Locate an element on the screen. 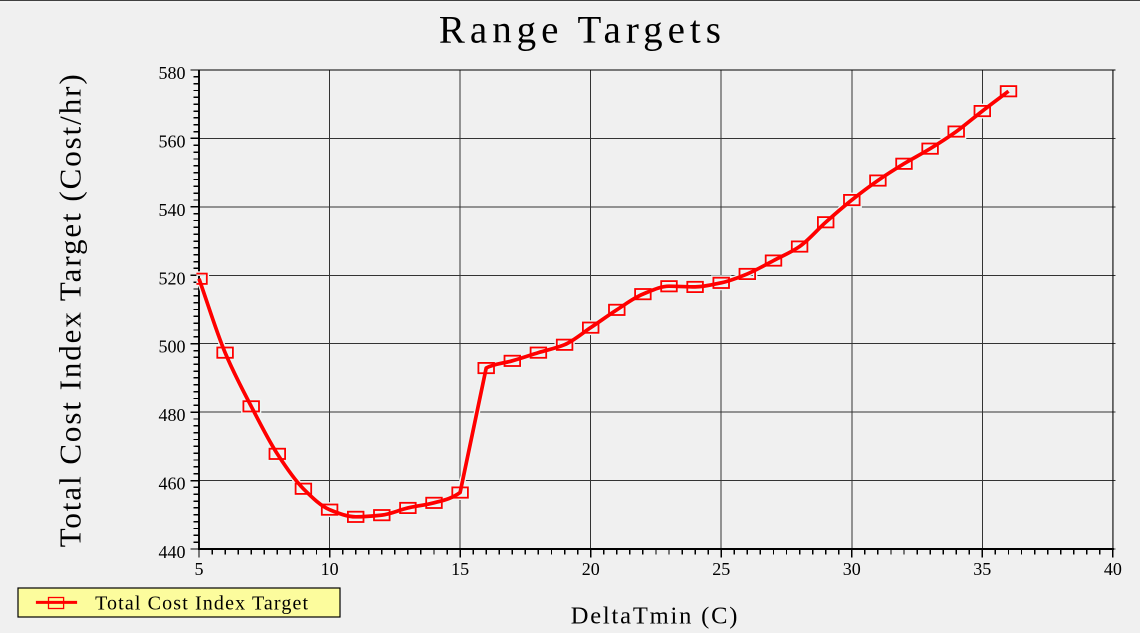  svg-text: 20 is located at coordinates (591, 569).